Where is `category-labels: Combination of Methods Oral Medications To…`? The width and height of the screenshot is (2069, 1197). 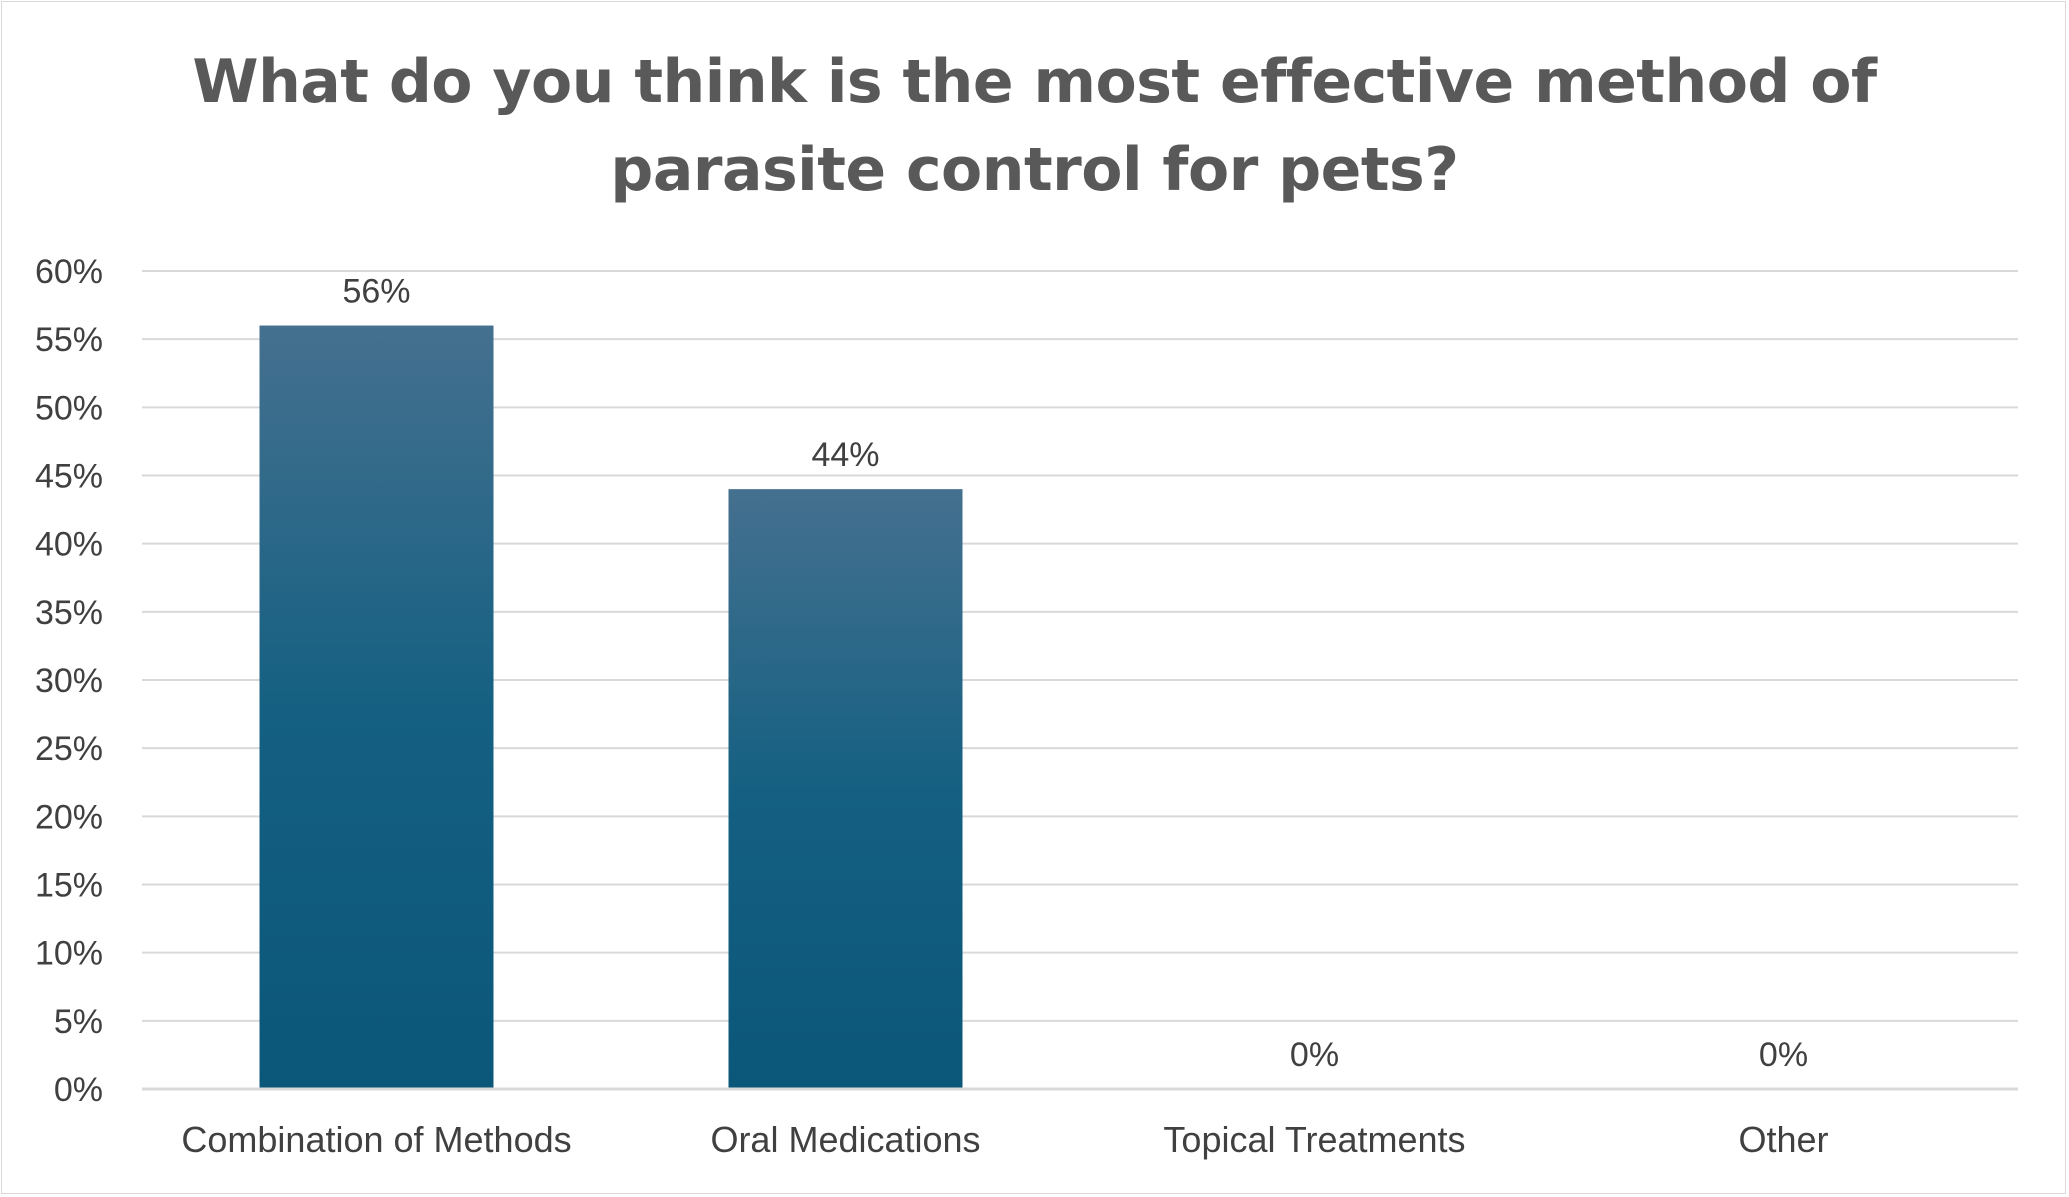
category-labels: Combination of Methods Oral Medications To… is located at coordinates (1004, 1139).